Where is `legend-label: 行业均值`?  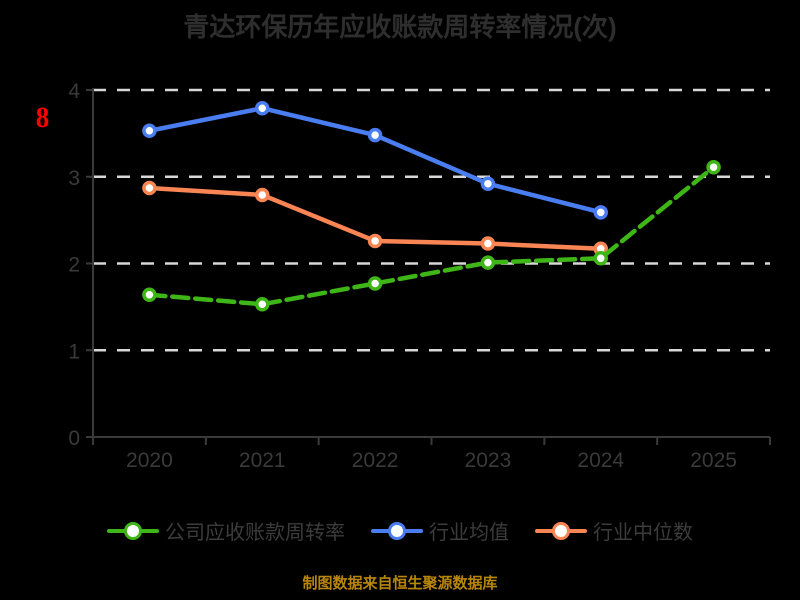 legend-label: 行业均值 is located at coordinates (469, 533).